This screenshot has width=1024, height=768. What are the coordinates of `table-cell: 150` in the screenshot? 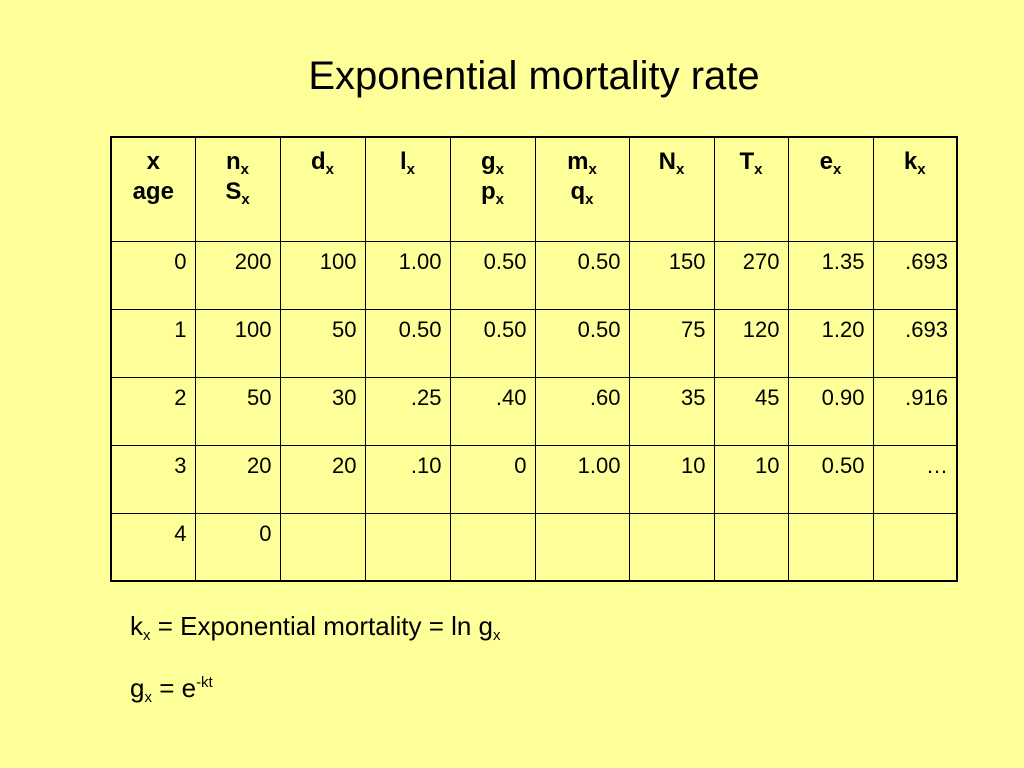 It's located at (671, 275).